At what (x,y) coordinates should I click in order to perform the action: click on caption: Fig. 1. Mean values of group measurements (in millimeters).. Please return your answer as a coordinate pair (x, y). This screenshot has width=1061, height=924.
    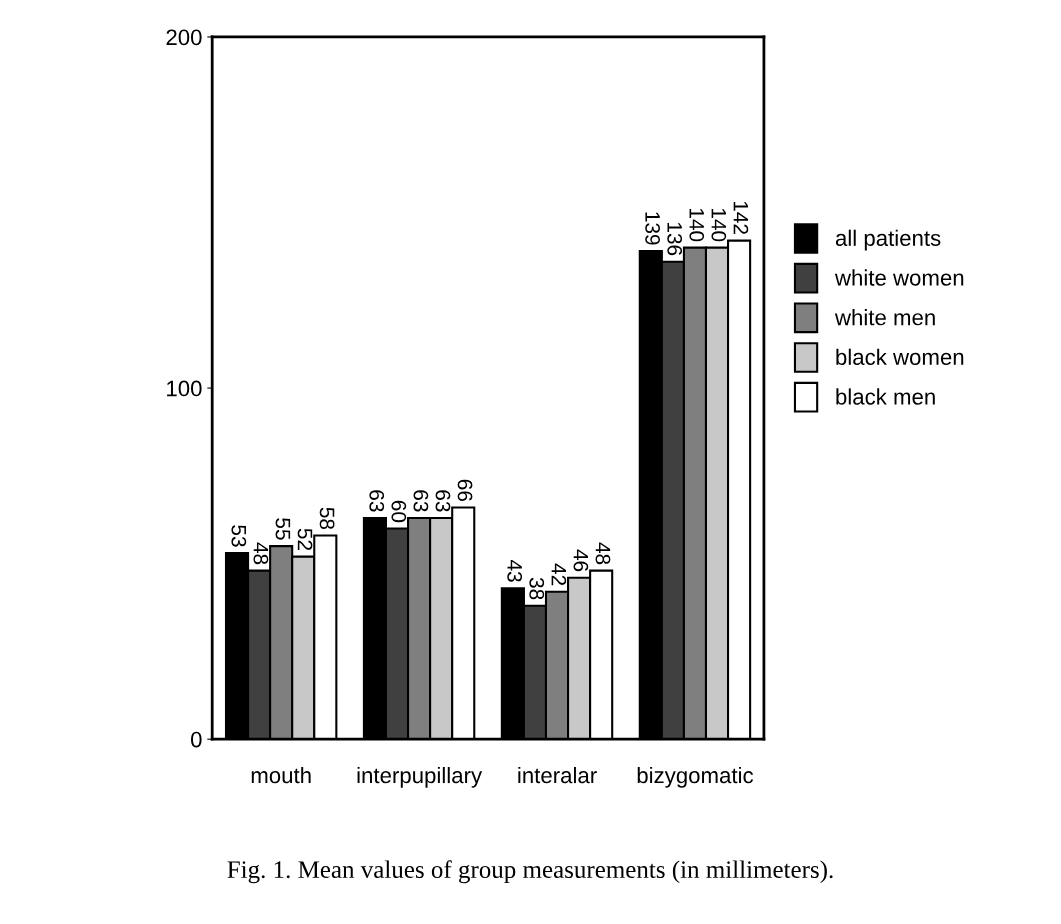
    Looking at the image, I should click on (530, 872).